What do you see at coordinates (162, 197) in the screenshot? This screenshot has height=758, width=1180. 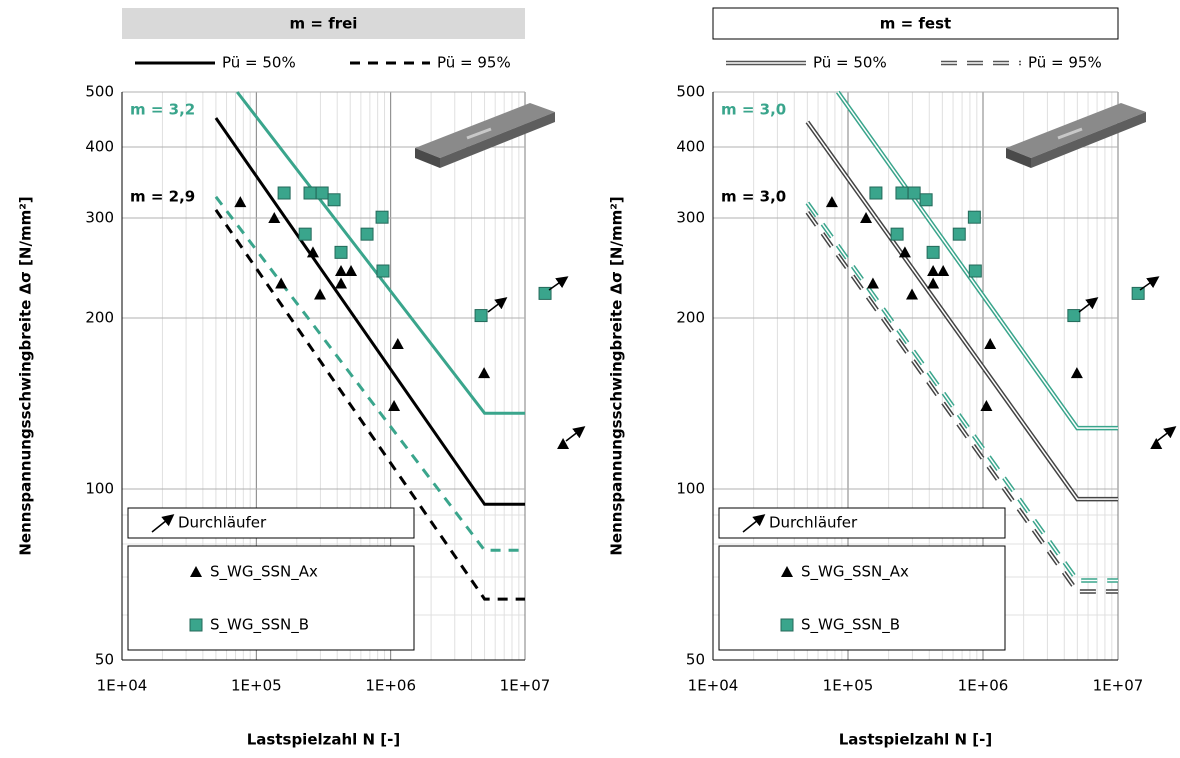 I see `annotation: m = 2,9` at bounding box center [162, 197].